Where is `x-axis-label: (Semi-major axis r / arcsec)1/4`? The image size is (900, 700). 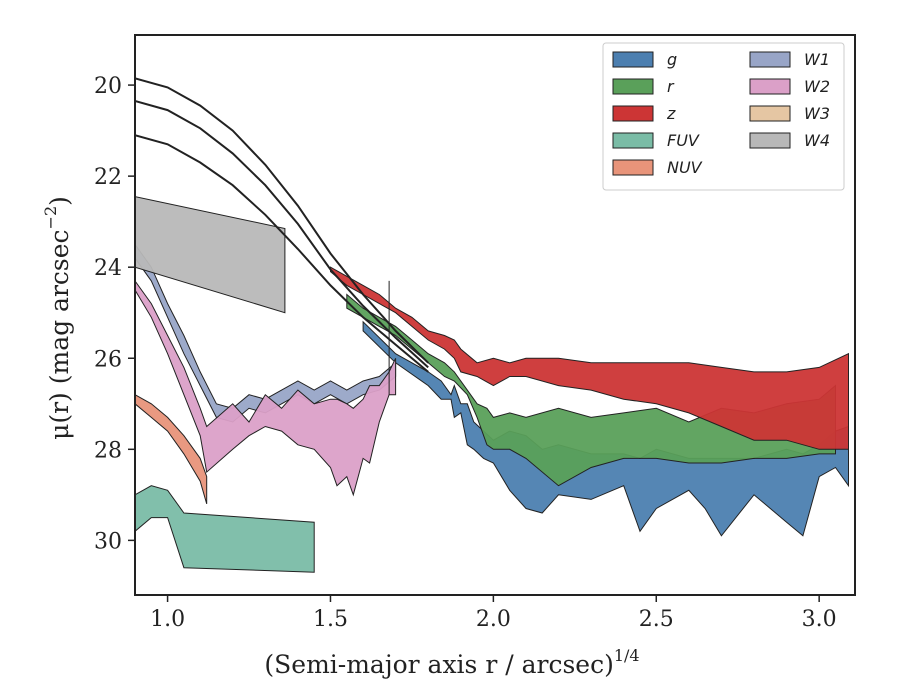
x-axis-label: (Semi-major axis r / arcsec)1/4 is located at coordinates (451, 662).